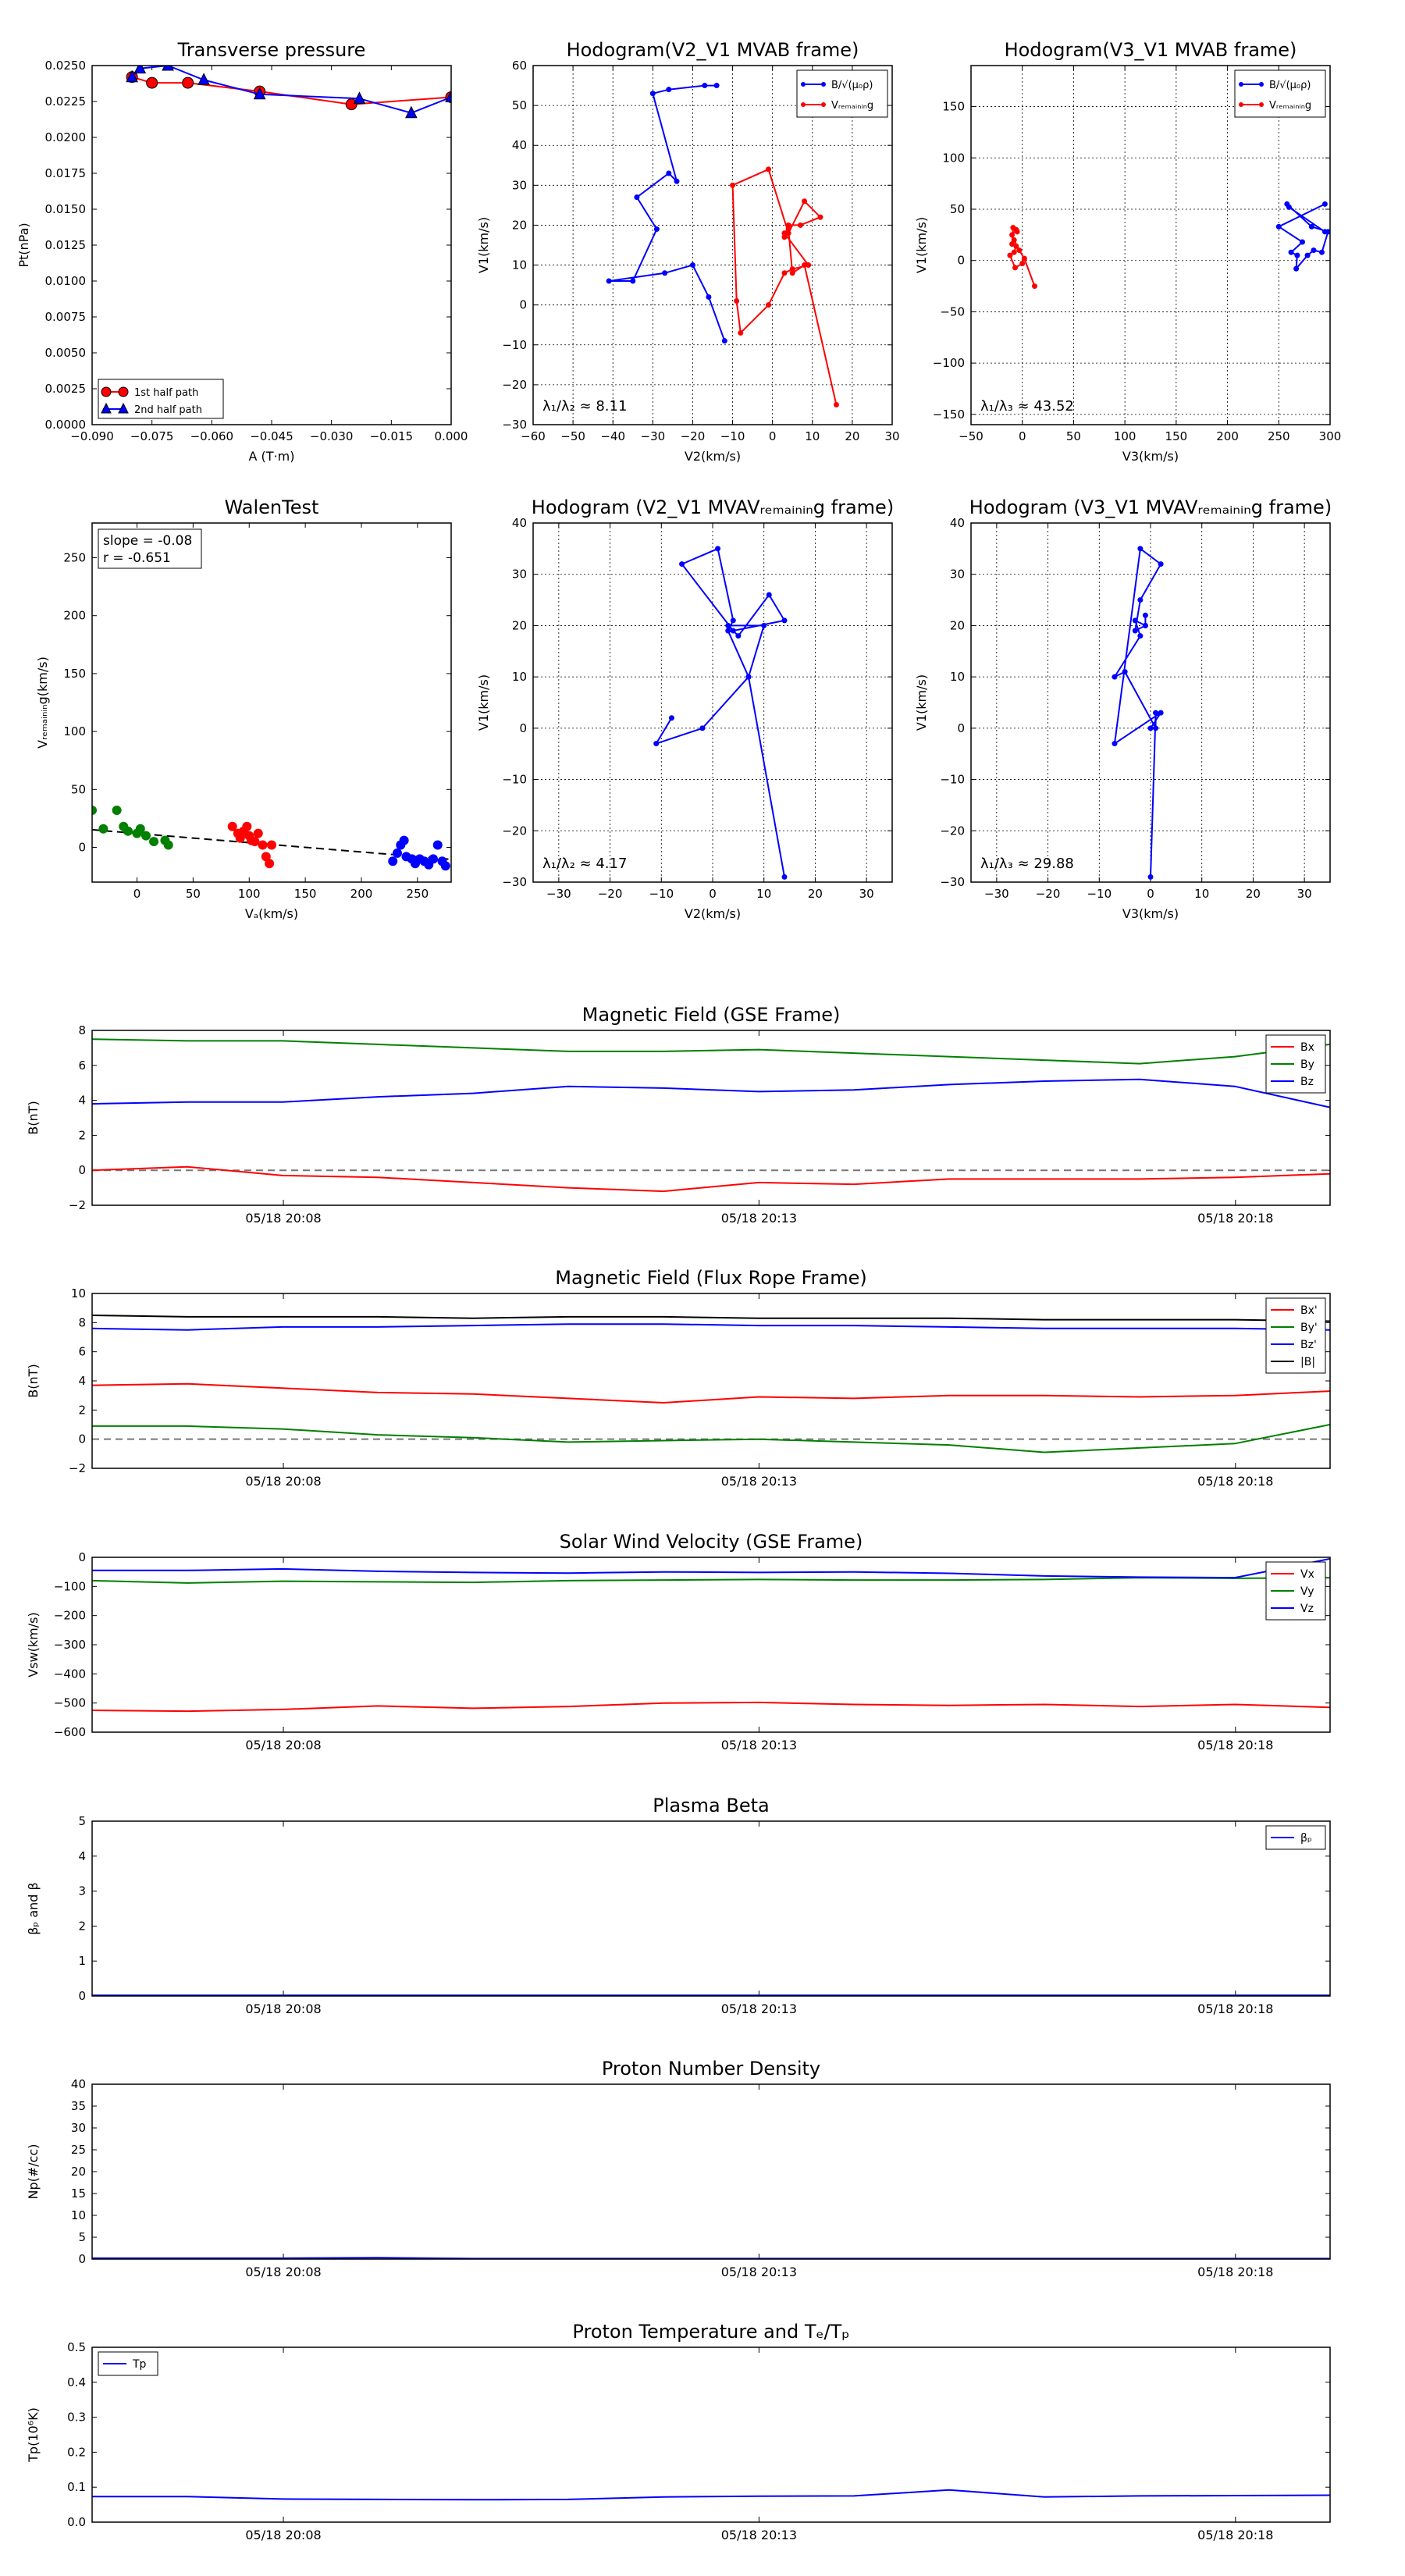 The width and height of the screenshot is (1405, 2576). What do you see at coordinates (418, 894) in the screenshot?
I see `walen-xtick-label: 250` at bounding box center [418, 894].